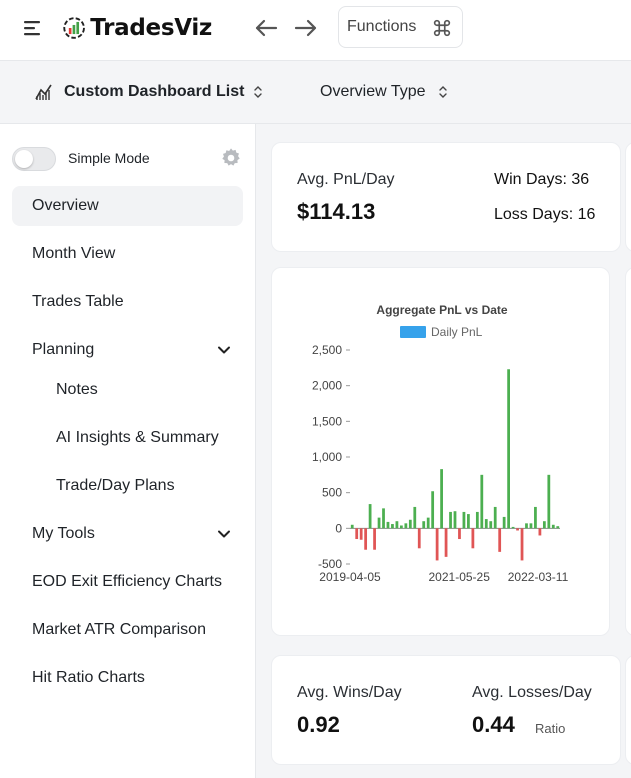  I want to click on tradesviz-logo: TradesViz, so click(137, 28).